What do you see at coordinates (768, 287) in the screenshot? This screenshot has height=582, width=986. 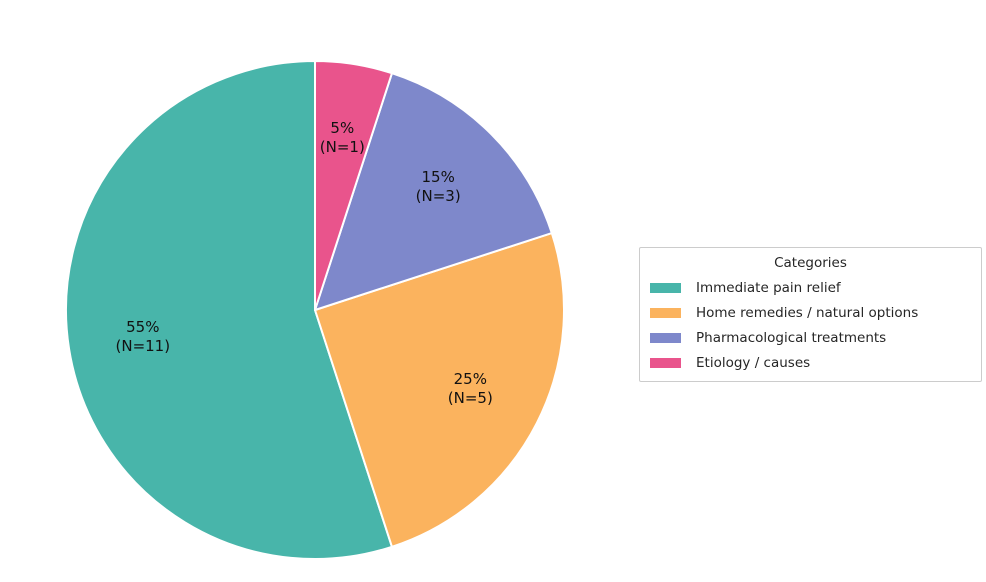 I see `legend-item-label: Immediate pain relief` at bounding box center [768, 287].